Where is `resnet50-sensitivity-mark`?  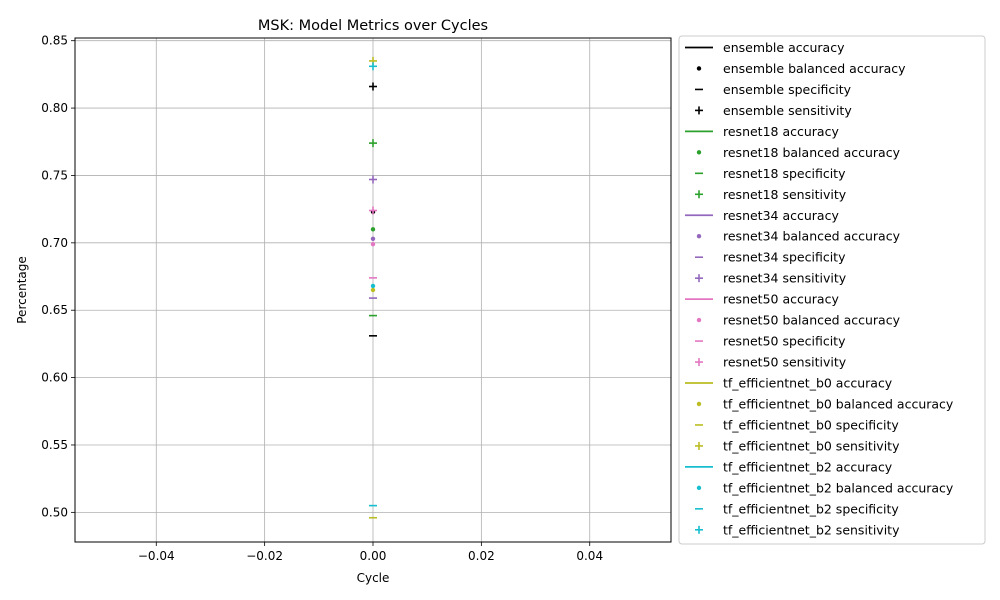
resnet50-sensitivity-mark is located at coordinates (373, 210).